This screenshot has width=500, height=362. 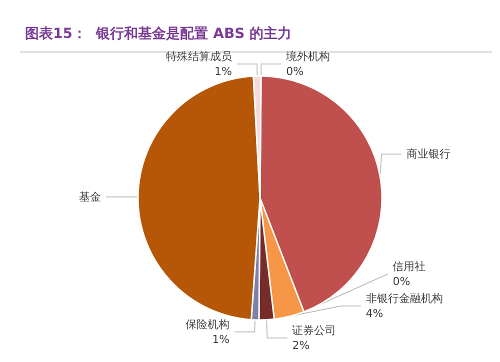 I want to click on category-label: 信用社, so click(x=409, y=266).